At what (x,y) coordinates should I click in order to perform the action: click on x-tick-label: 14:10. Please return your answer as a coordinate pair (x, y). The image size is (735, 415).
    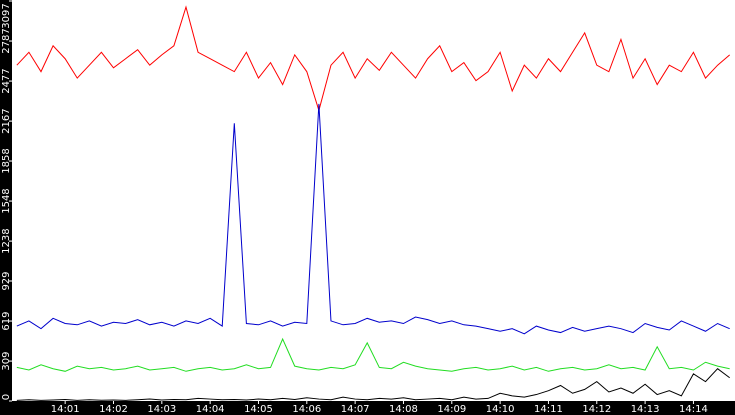
    Looking at the image, I should click on (500, 409).